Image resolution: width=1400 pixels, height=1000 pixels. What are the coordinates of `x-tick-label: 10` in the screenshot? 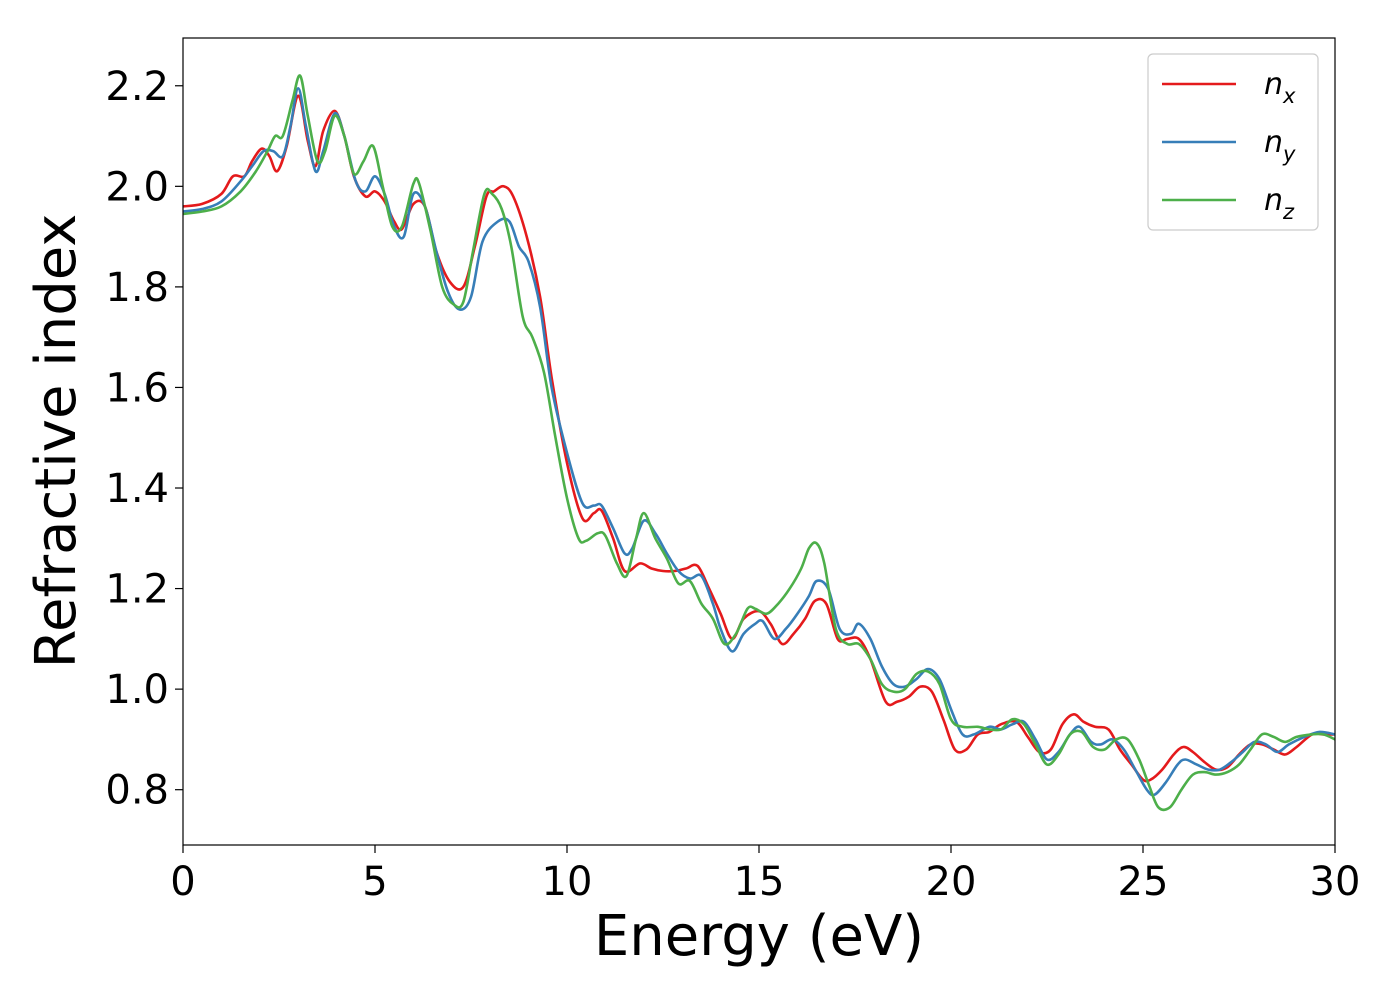 It's located at (567, 882).